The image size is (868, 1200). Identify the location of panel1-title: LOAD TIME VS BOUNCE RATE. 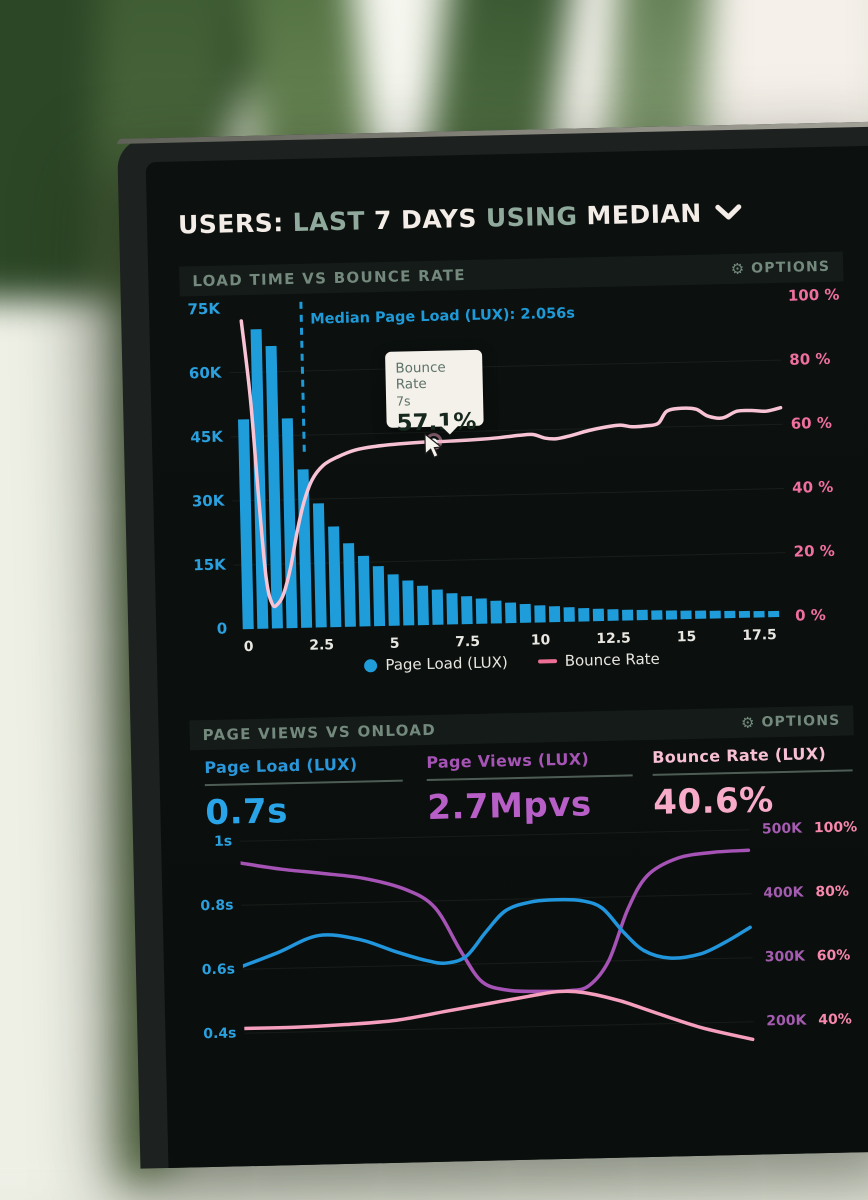
(329, 278).